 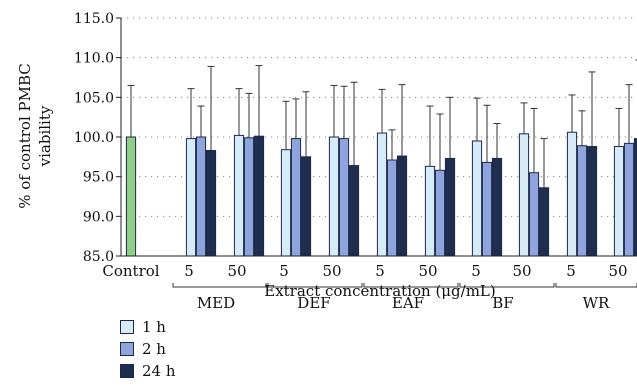 I want to click on y-tick-label: 110.0, so click(x=94, y=59).